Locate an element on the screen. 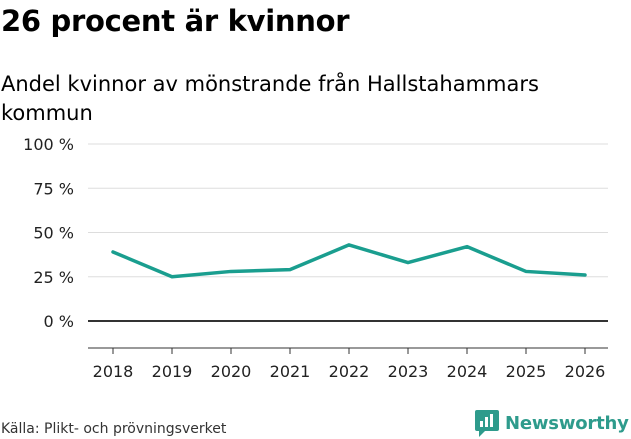 The image size is (631, 439). x-tick-label: 2022 is located at coordinates (349, 371).